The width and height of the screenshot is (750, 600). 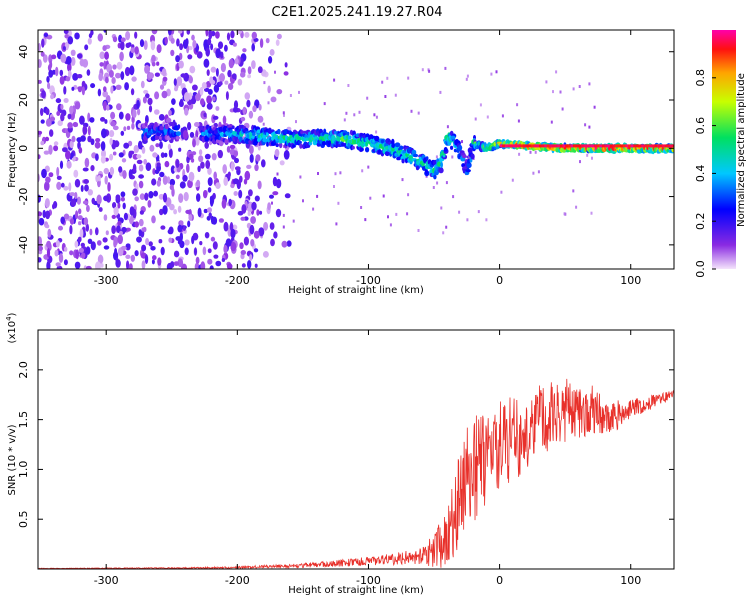 What do you see at coordinates (23, 148) in the screenshot?
I see `spectrogram-y-tick-label: 0` at bounding box center [23, 148].